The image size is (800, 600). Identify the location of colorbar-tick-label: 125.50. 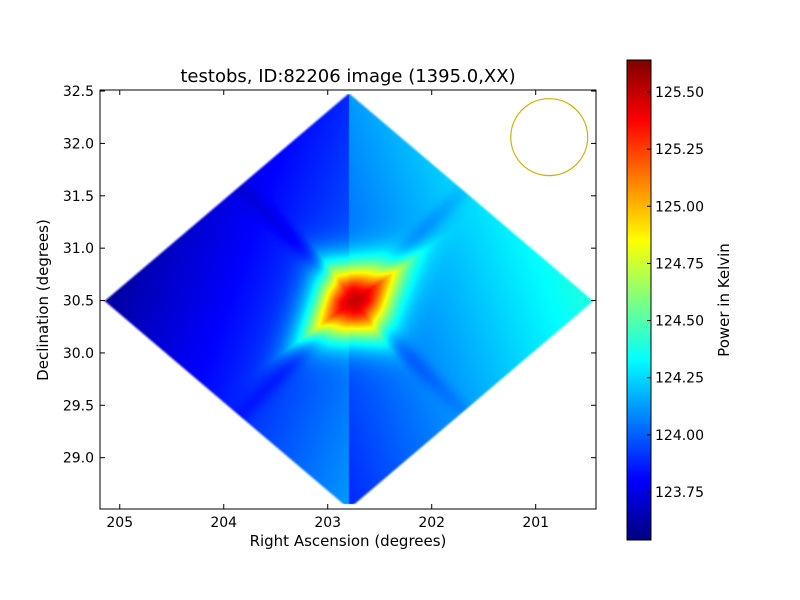
(679, 93).